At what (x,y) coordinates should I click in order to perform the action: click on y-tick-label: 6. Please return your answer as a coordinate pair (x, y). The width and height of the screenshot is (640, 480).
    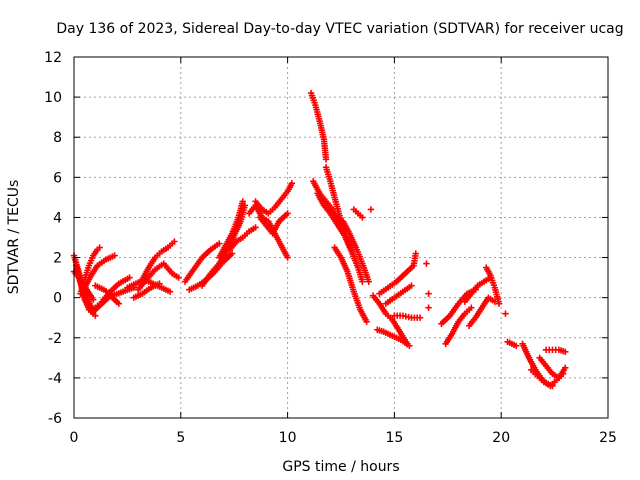
    Looking at the image, I should click on (57, 178).